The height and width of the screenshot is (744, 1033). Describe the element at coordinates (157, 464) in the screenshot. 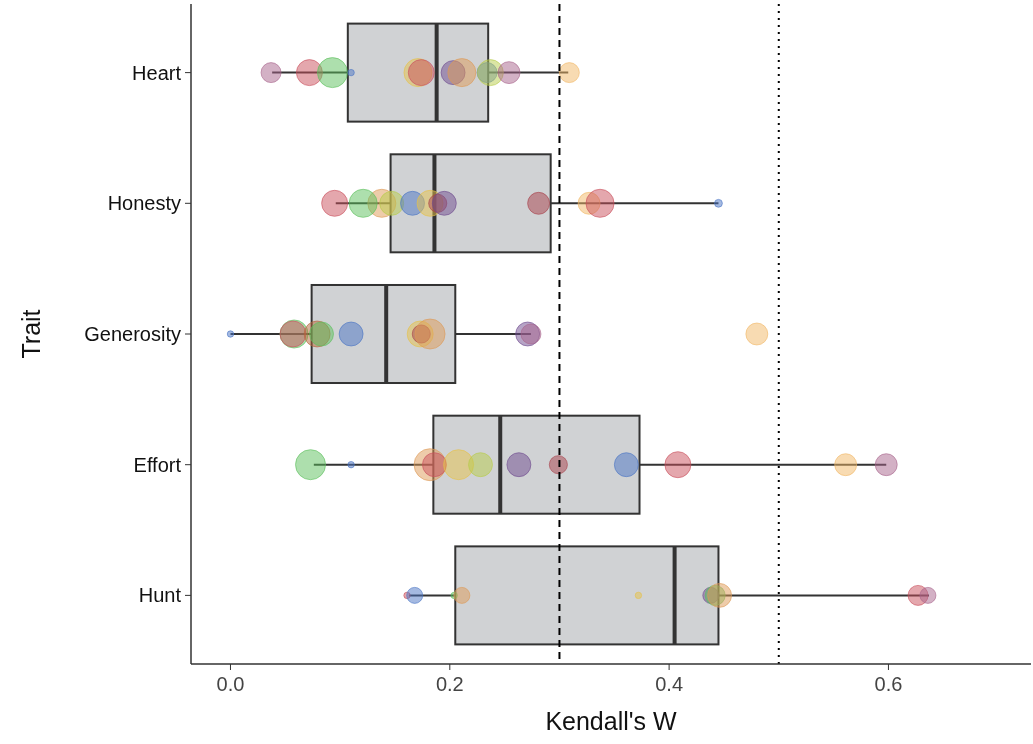

I see `y-tick-label: Effort` at that location.